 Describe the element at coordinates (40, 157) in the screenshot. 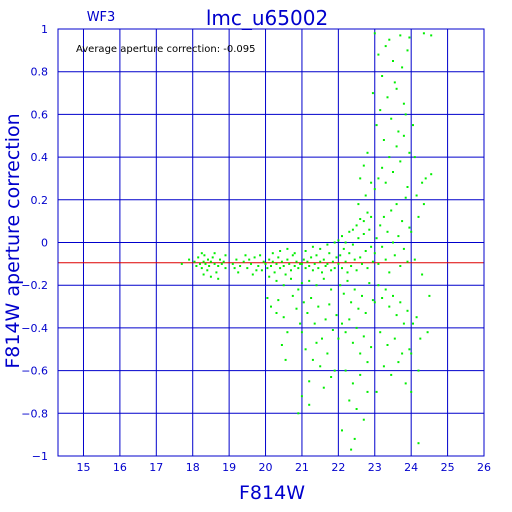

I see `y-tick-label: 0.4` at that location.